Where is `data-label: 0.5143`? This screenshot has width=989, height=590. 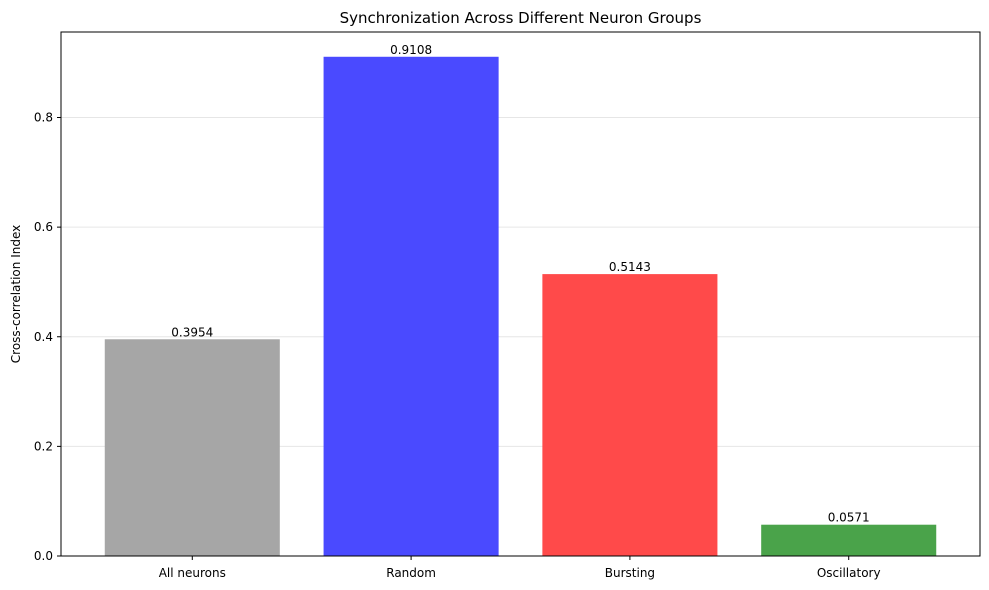
data-label: 0.5143 is located at coordinates (630, 267).